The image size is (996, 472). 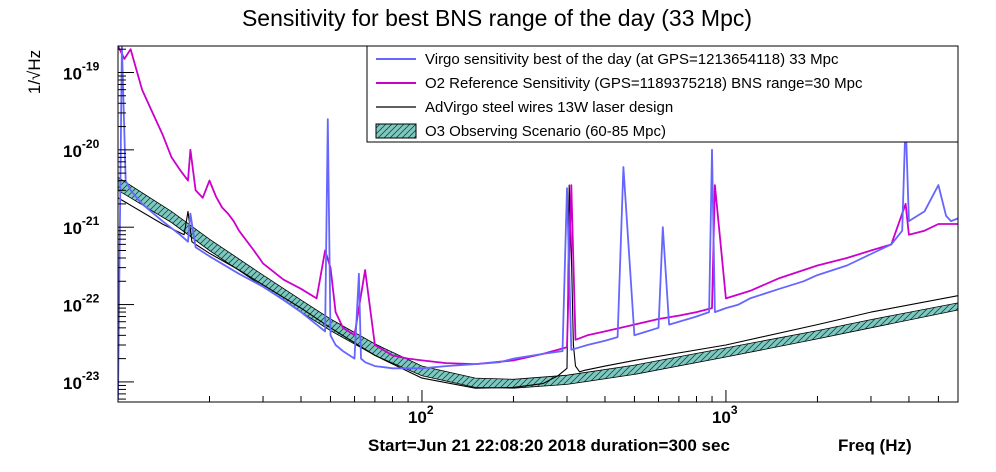 I want to click on legend-box, so click(x=662, y=94).